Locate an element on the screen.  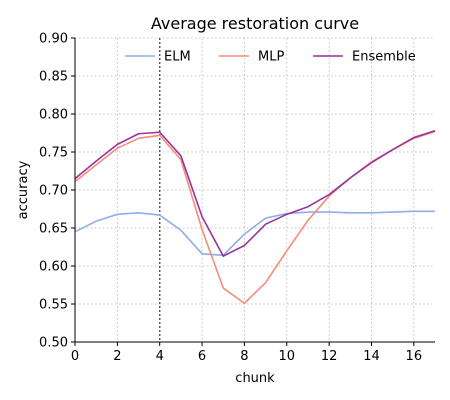
y-tick-label: 0.75 is located at coordinates (53, 153).